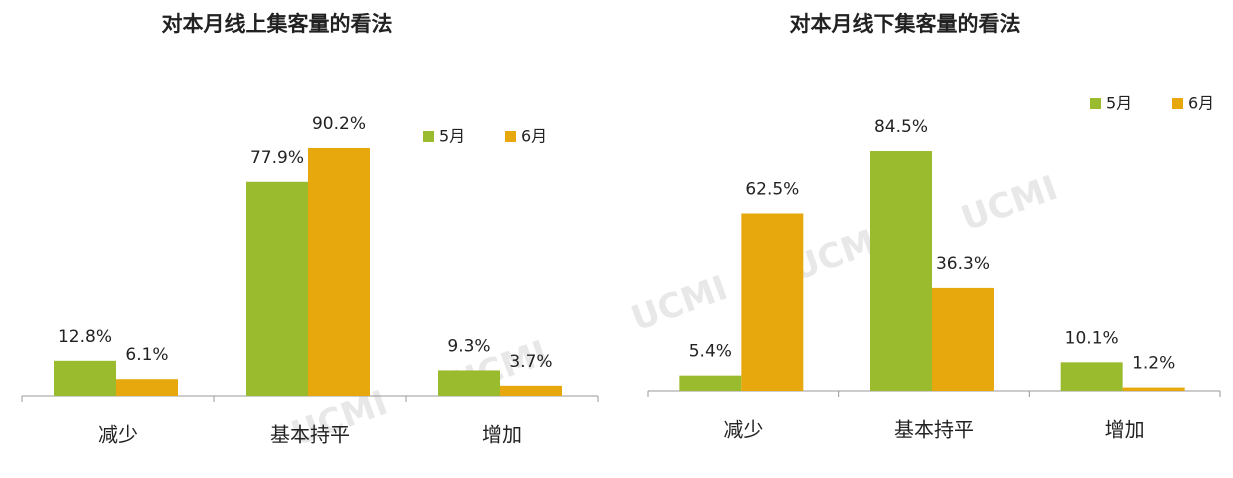  What do you see at coordinates (146, 355) in the screenshot?
I see `value-label: 6.1%` at bounding box center [146, 355].